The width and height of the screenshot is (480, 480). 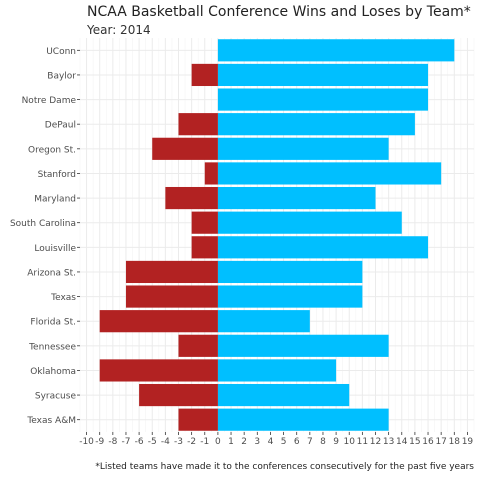 What do you see at coordinates (49, 101) in the screenshot?
I see `y-tick-label: Notre Dame` at bounding box center [49, 101].